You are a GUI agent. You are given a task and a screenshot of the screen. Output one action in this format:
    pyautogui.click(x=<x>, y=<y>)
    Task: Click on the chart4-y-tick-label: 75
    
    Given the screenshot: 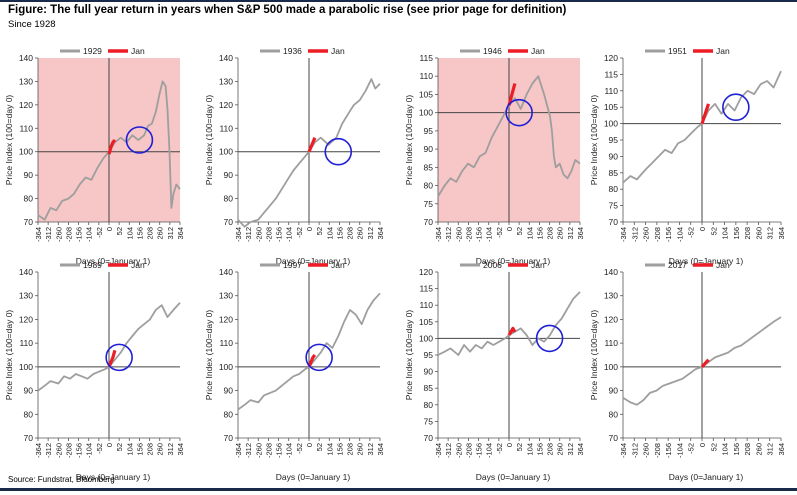 What is the action you would take?
    pyautogui.click(x=614, y=206)
    